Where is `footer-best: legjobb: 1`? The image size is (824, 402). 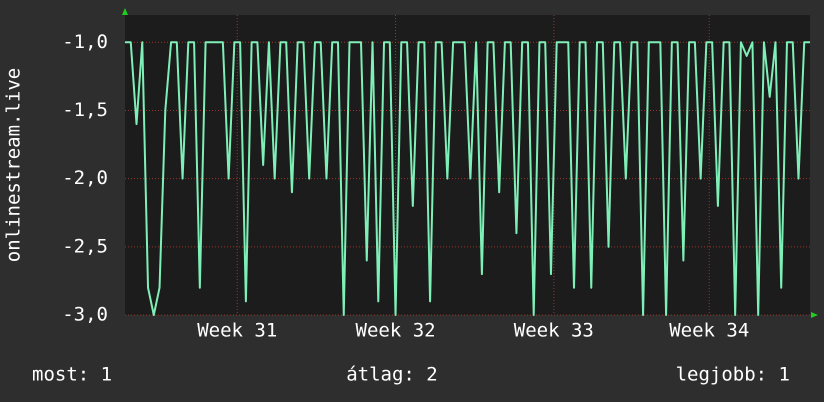 footer-best: legjobb: 1 is located at coordinates (733, 375).